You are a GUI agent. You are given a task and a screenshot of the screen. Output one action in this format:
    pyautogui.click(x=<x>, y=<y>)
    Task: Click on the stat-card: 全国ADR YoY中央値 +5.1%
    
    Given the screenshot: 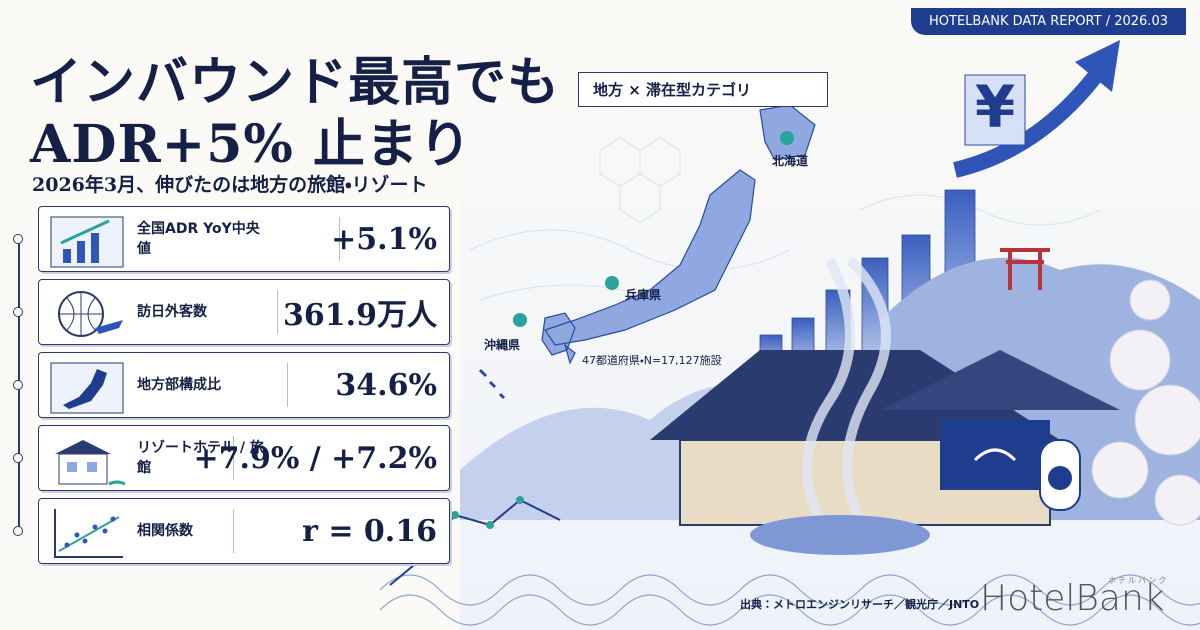 What is the action you would take?
    pyautogui.click(x=244, y=239)
    